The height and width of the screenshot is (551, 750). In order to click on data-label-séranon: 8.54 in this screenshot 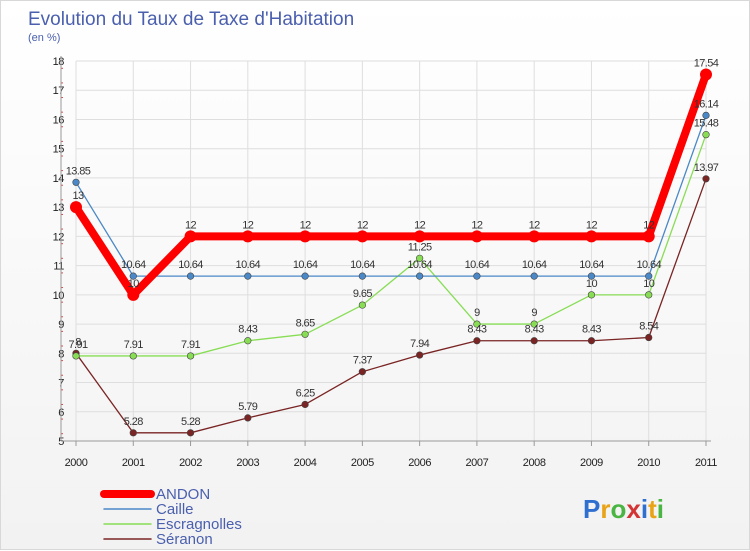, I will do `click(648, 327)`.